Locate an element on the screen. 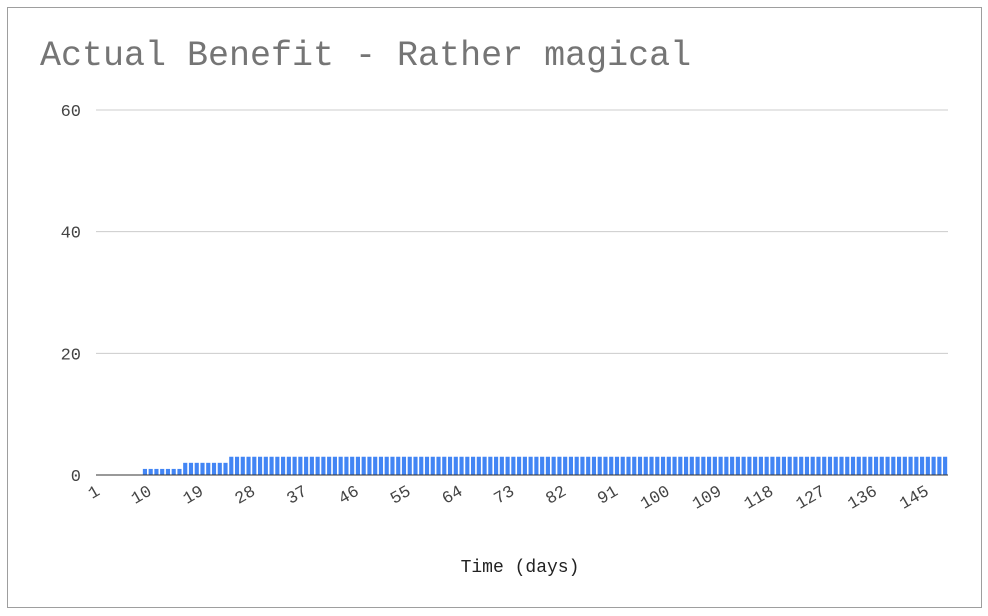 This screenshot has height=616, width=988. x-axis-title: Time (days) is located at coordinates (520, 568).